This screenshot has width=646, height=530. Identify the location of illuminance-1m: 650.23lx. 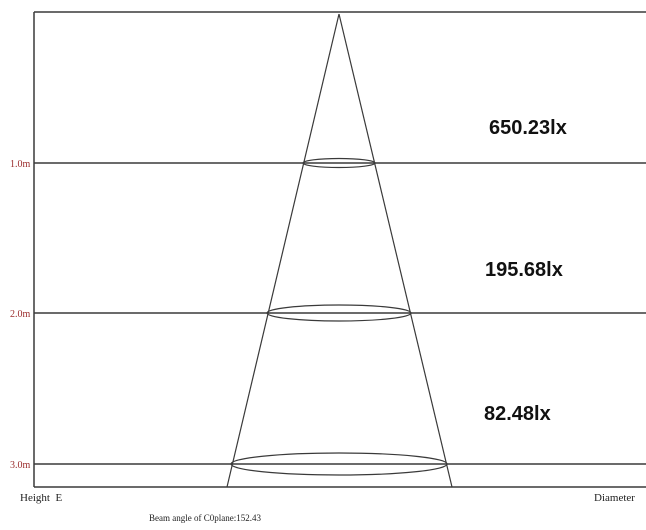
(528, 128).